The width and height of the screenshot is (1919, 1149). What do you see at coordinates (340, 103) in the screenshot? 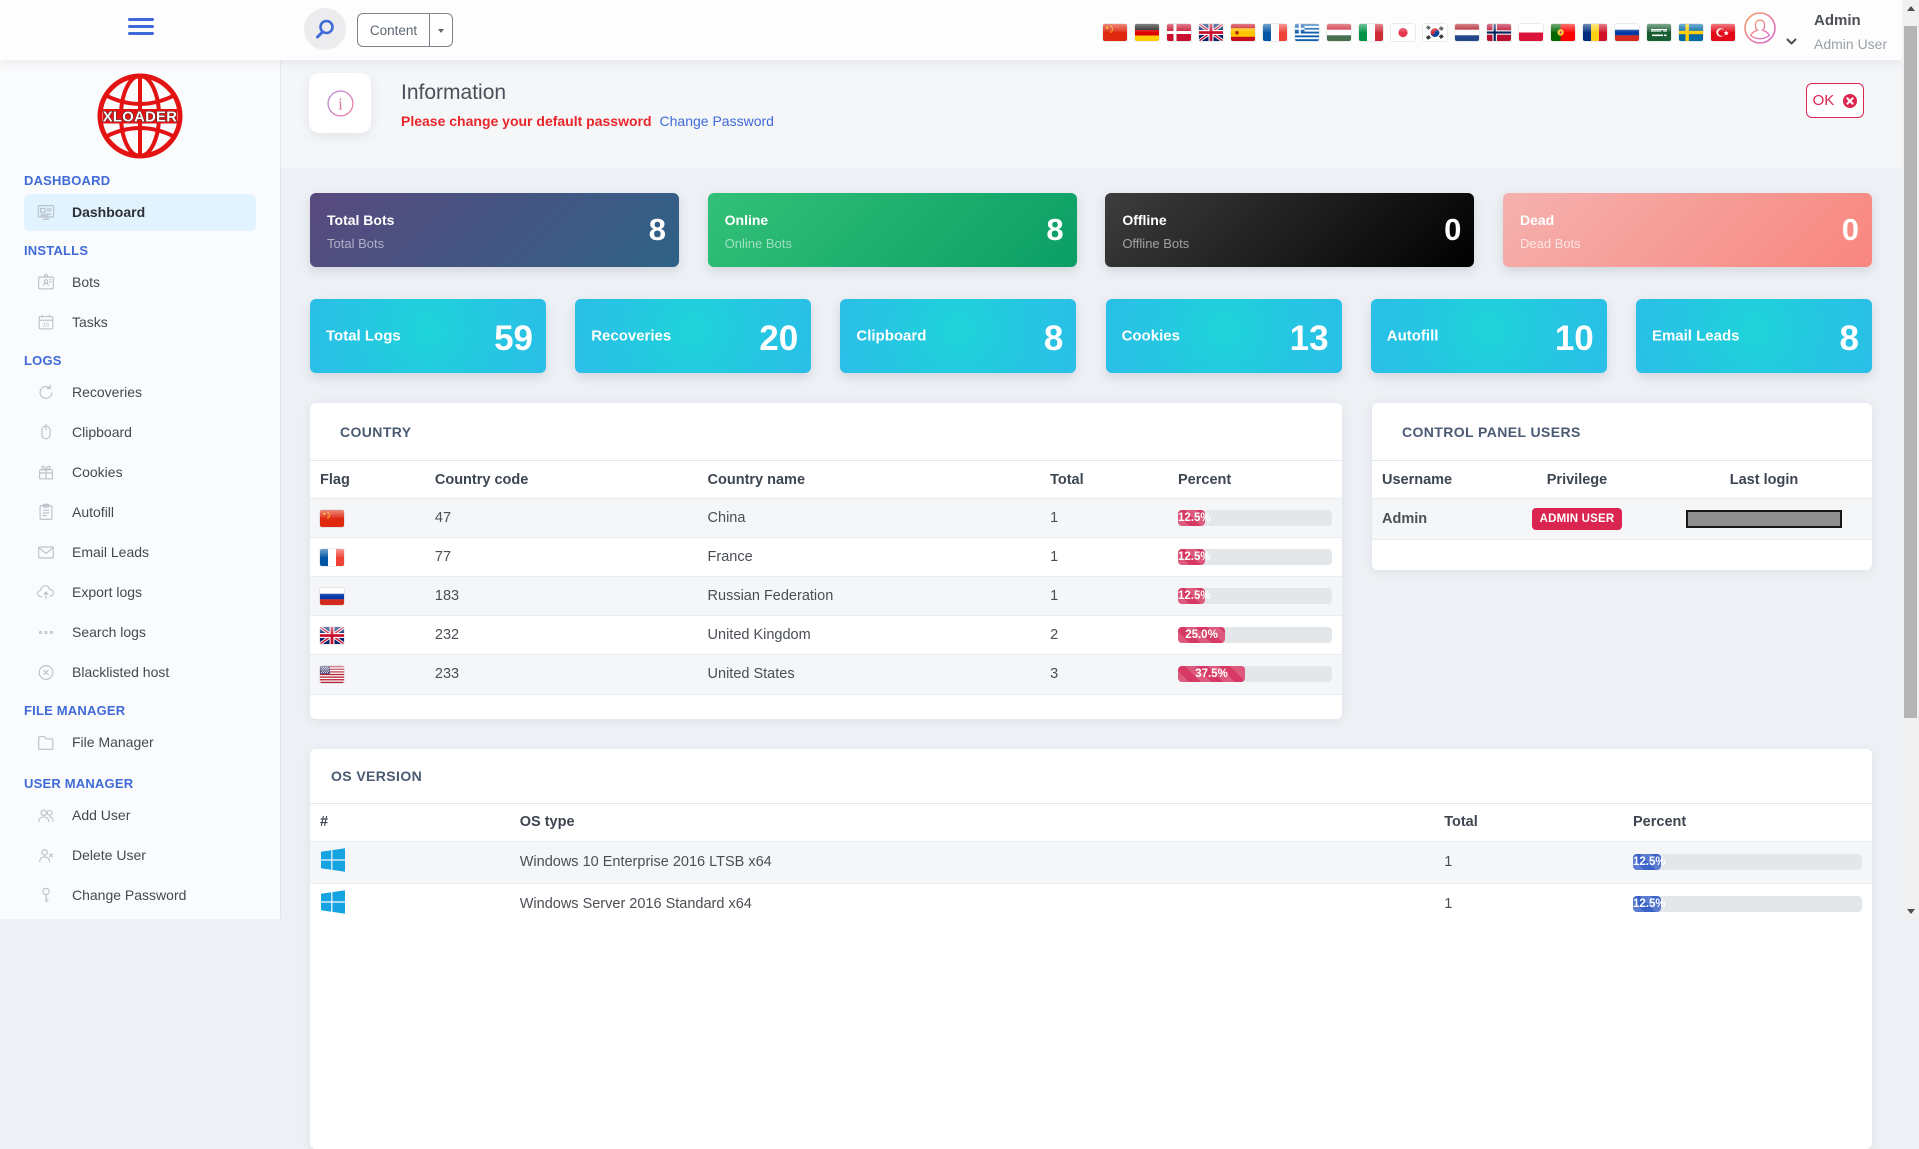
I see `svg-text: i` at bounding box center [340, 103].